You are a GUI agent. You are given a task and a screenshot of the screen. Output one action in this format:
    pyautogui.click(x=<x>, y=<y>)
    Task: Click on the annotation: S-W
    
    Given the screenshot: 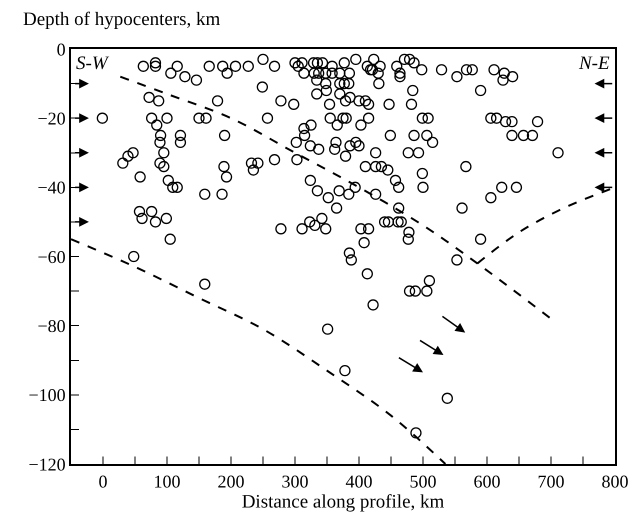 What is the action you would take?
    pyautogui.click(x=93, y=63)
    